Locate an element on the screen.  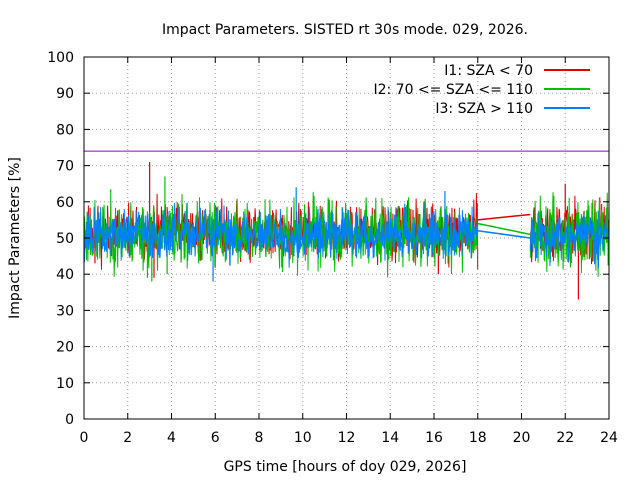
series-line-before-gap is located at coordinates (281, 235).